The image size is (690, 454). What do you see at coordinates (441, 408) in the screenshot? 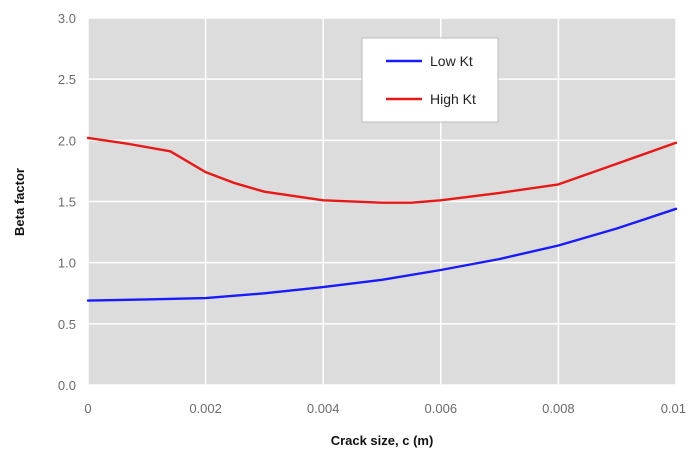
I see `x-tick-label-3: 0.006` at bounding box center [441, 408].